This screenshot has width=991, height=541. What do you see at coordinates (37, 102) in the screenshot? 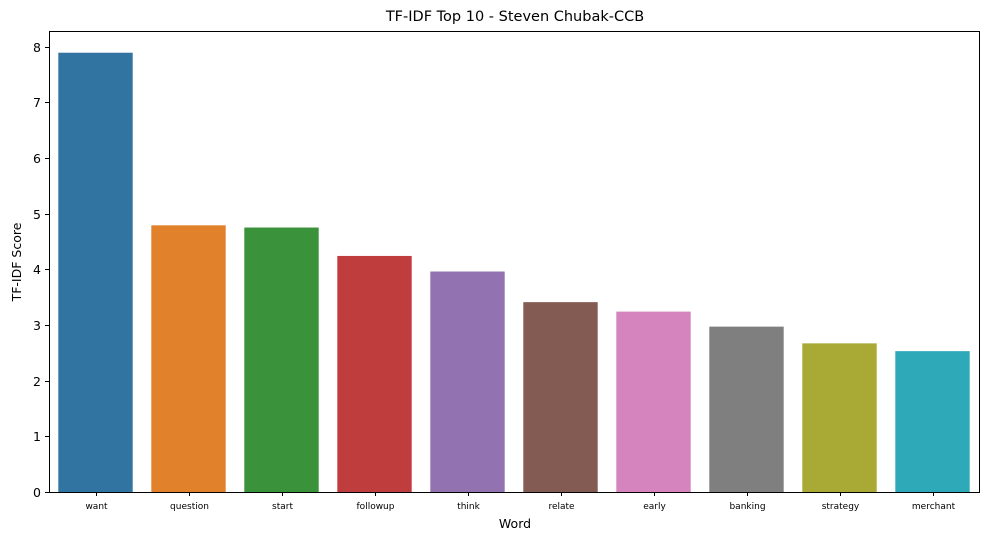
I see `y-tick-label: 7` at bounding box center [37, 102].